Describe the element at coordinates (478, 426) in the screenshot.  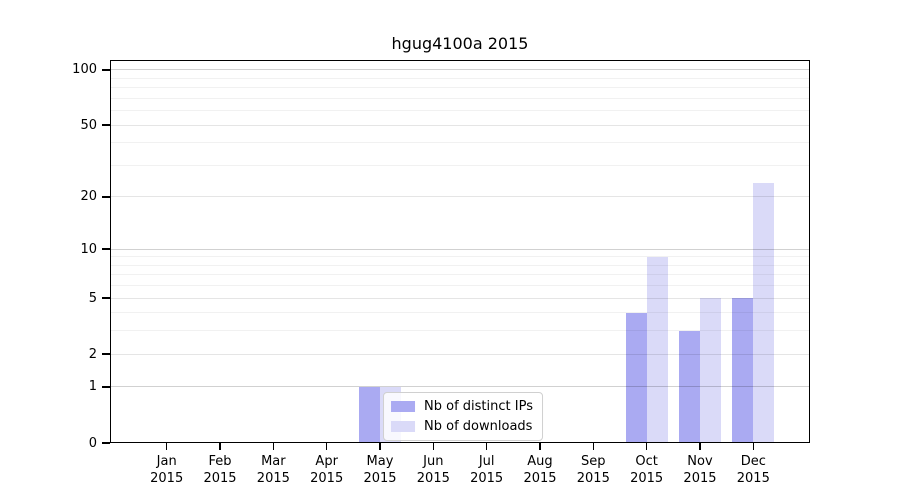
I see `legend-label-downloads: Nb of downloads` at that location.